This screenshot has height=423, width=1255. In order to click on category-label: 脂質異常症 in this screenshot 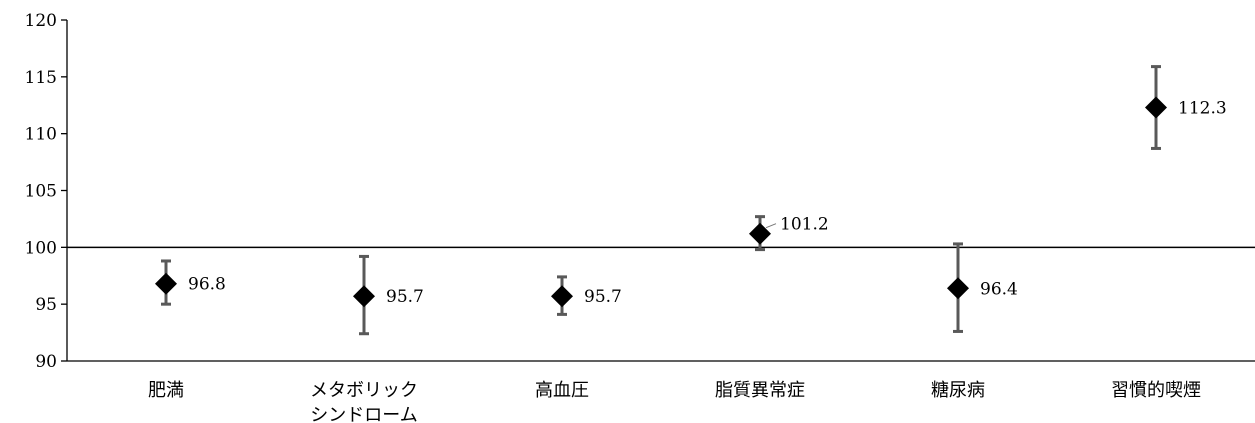, I will do `click(760, 390)`.